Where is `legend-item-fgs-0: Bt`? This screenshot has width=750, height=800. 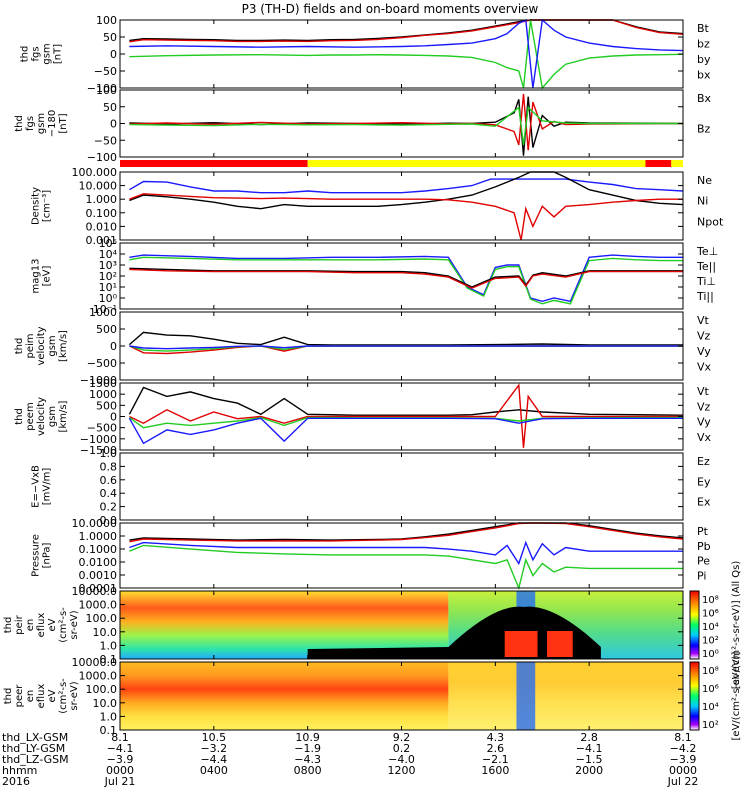
legend-item-fgs-0: Bt is located at coordinates (703, 28).